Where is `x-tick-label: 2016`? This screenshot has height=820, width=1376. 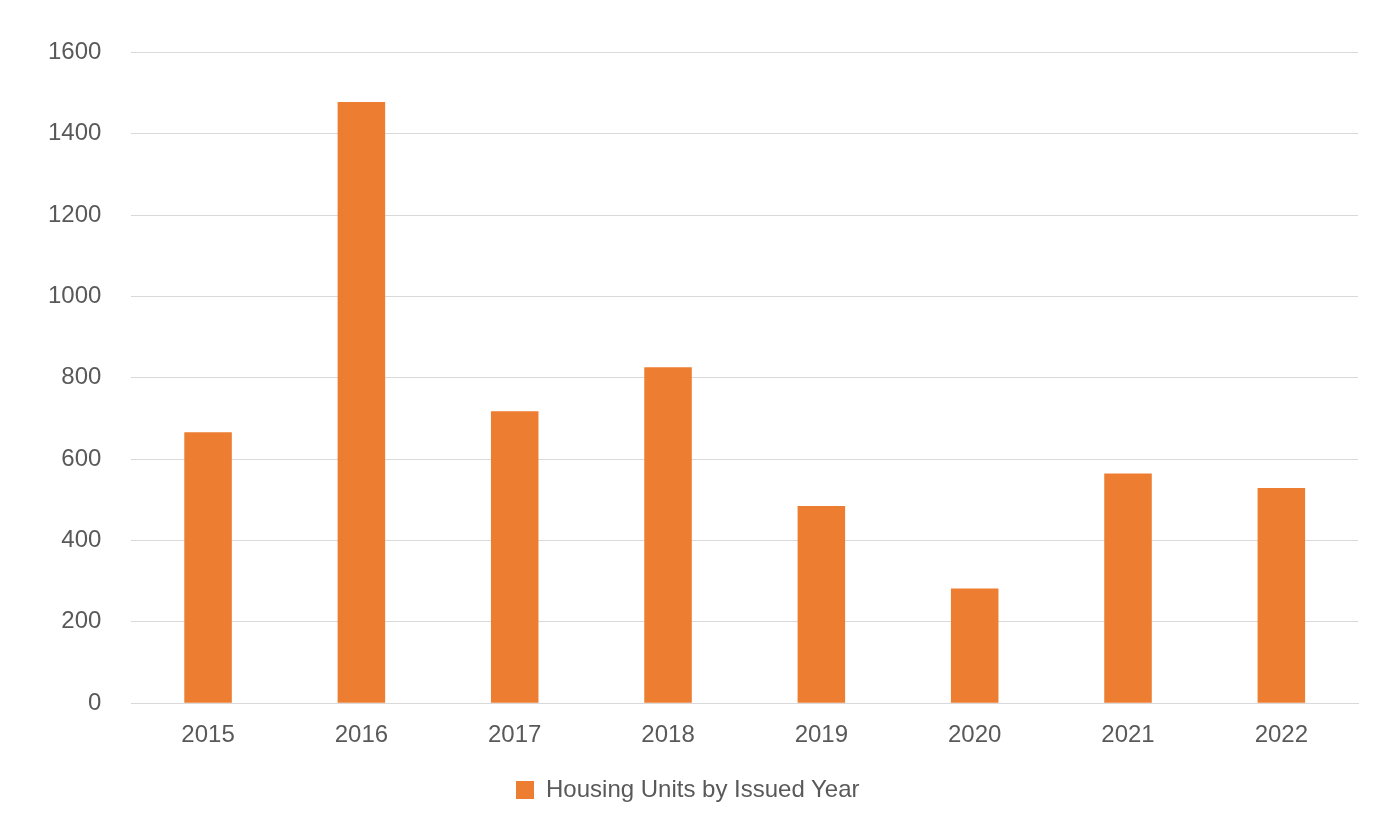
x-tick-label: 2016 is located at coordinates (361, 734).